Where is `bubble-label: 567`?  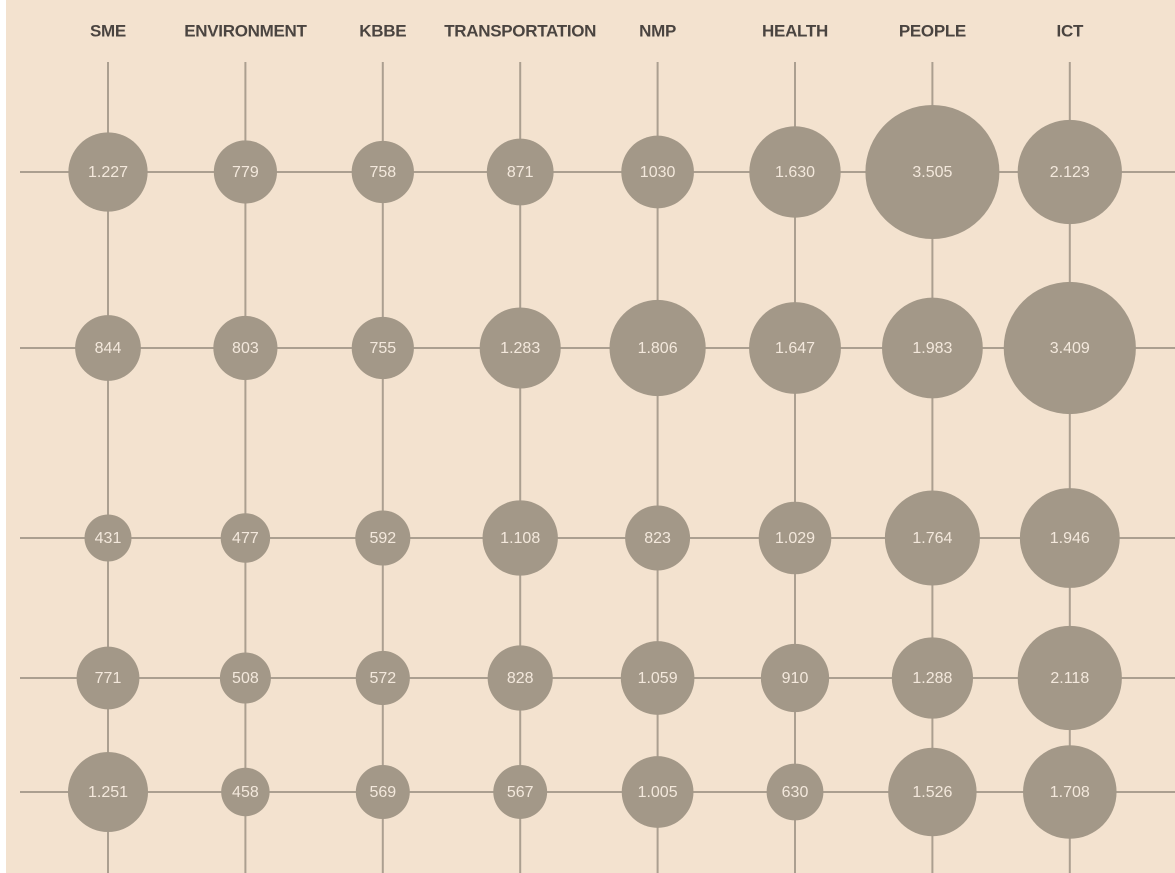 bubble-label: 567 is located at coordinates (520, 792).